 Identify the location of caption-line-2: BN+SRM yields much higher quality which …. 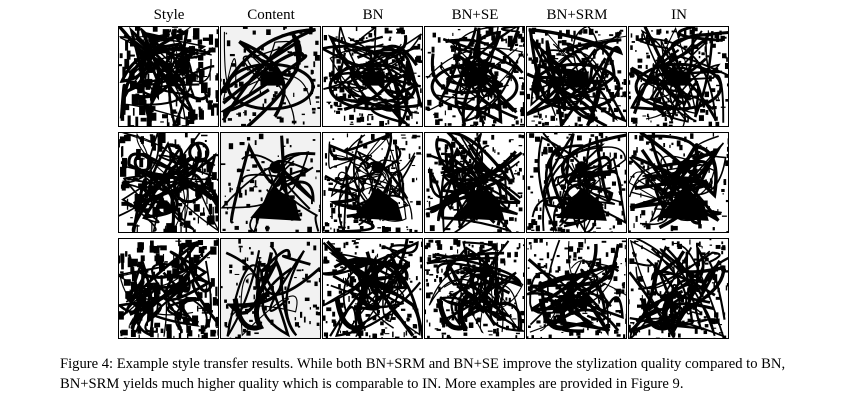
(372, 384).